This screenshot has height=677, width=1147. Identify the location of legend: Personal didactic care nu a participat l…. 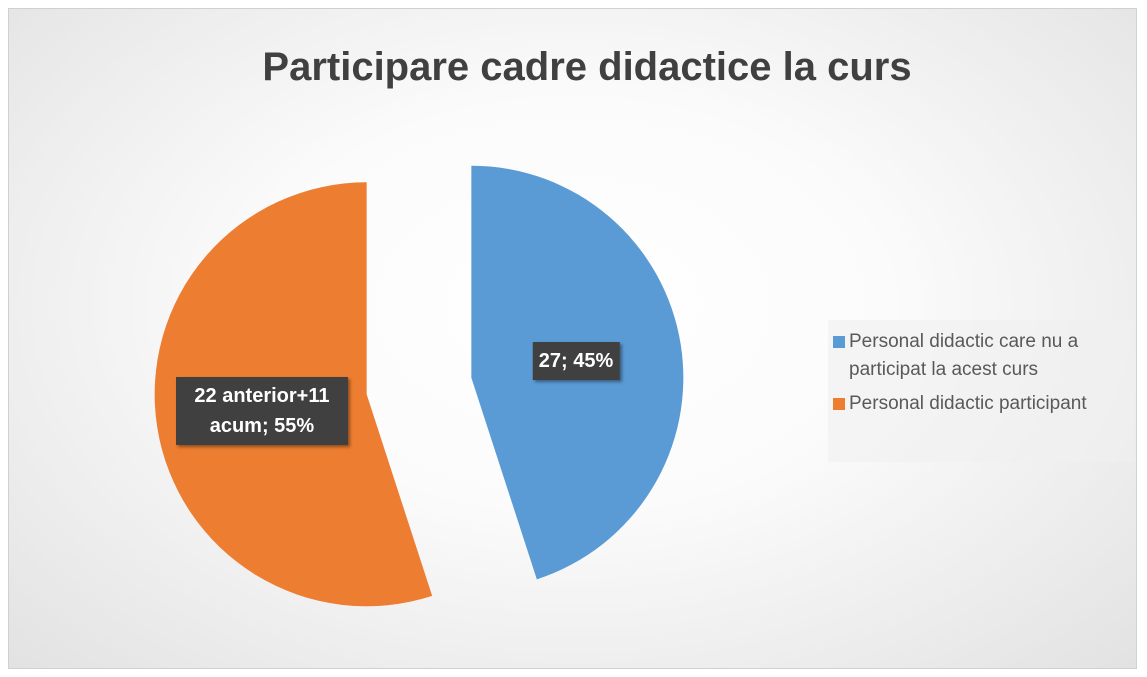
(981, 391).